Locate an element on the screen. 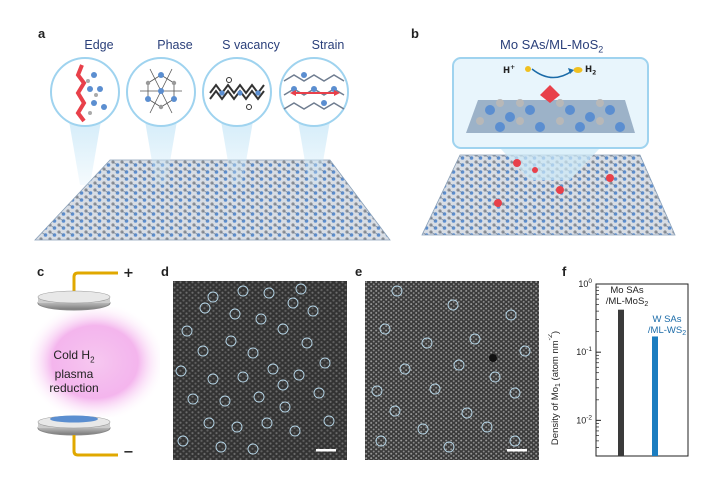 The width and height of the screenshot is (701, 483). inset-phase is located at coordinates (161, 92).